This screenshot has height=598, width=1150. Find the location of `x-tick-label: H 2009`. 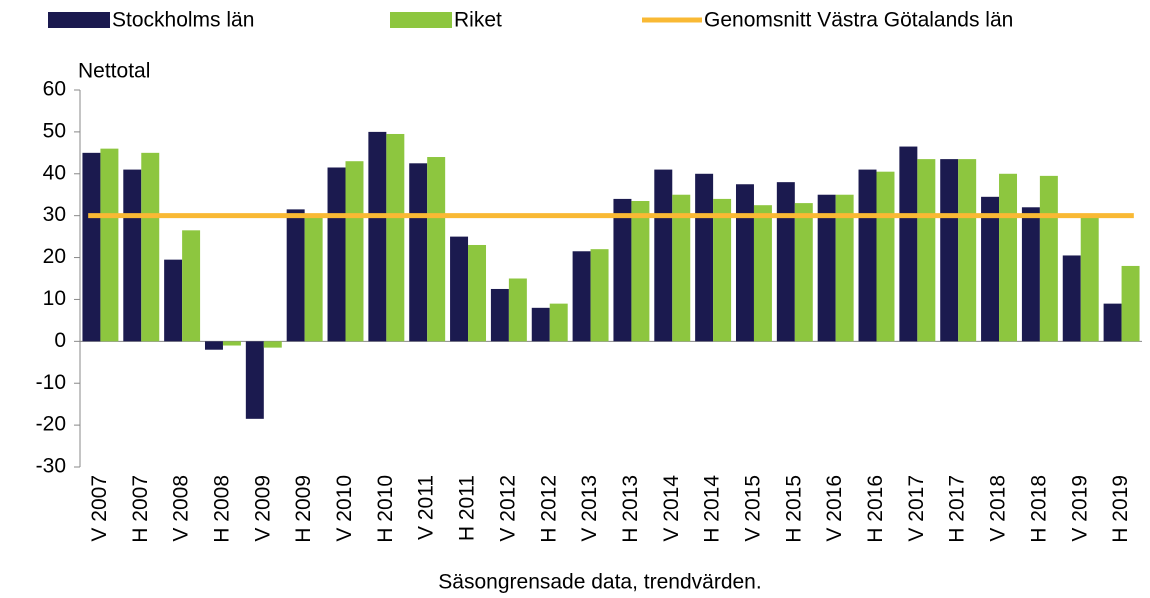

x-tick-label: H 2009 is located at coordinates (303, 509).